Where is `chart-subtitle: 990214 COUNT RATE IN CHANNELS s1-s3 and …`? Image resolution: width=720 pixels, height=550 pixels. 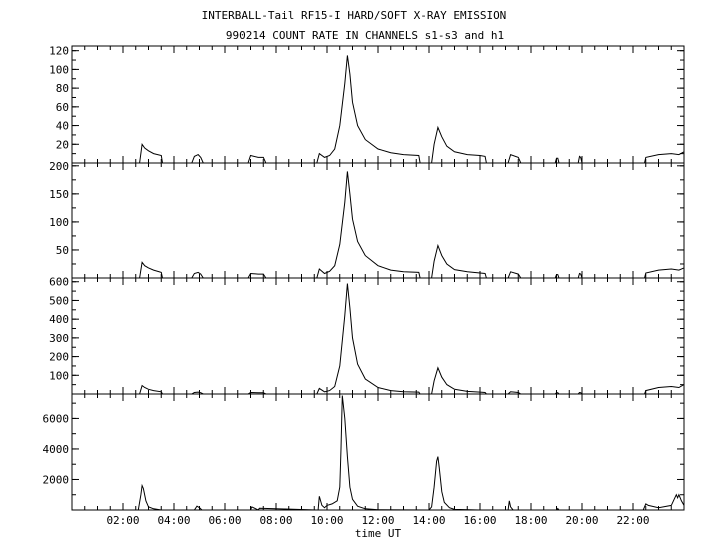 chart-subtitle: 990214 COUNT RATE IN CHANNELS s1-s3 and … is located at coordinates (365, 35).